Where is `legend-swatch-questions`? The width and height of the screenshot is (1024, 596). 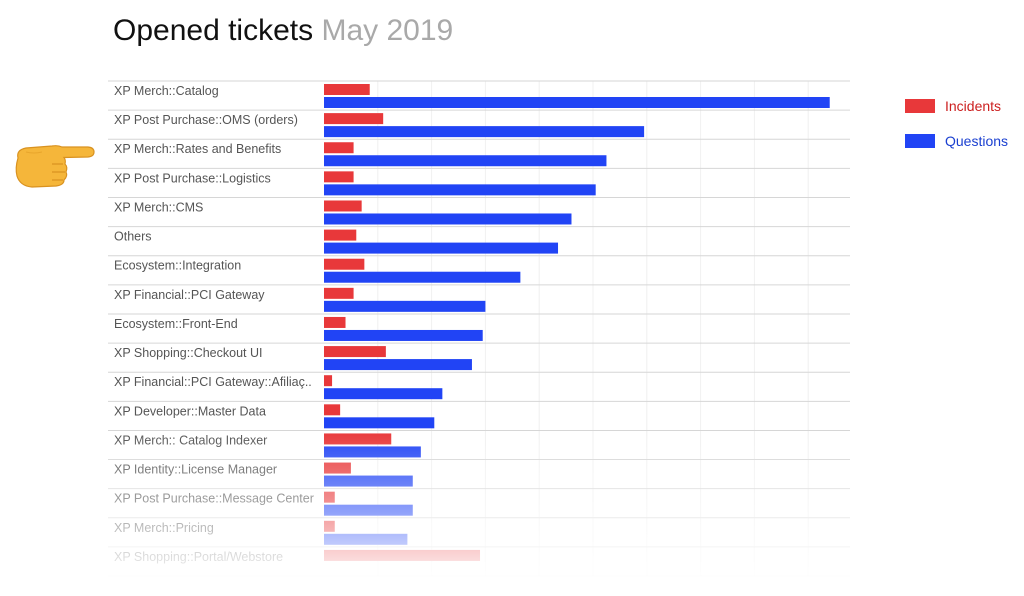
legend-swatch-questions is located at coordinates (920, 140).